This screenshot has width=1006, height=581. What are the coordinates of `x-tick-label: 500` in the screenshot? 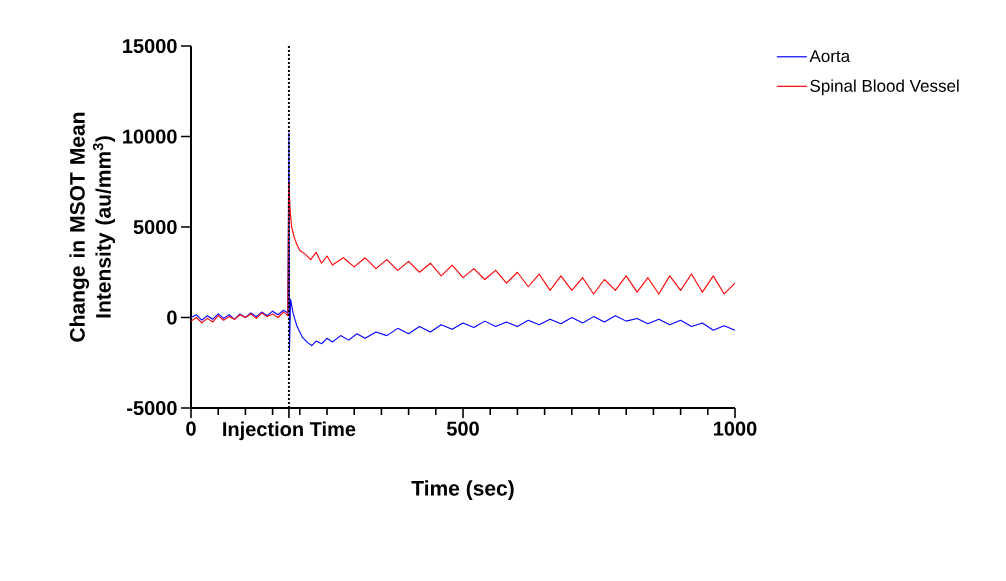 It's located at (462, 428).